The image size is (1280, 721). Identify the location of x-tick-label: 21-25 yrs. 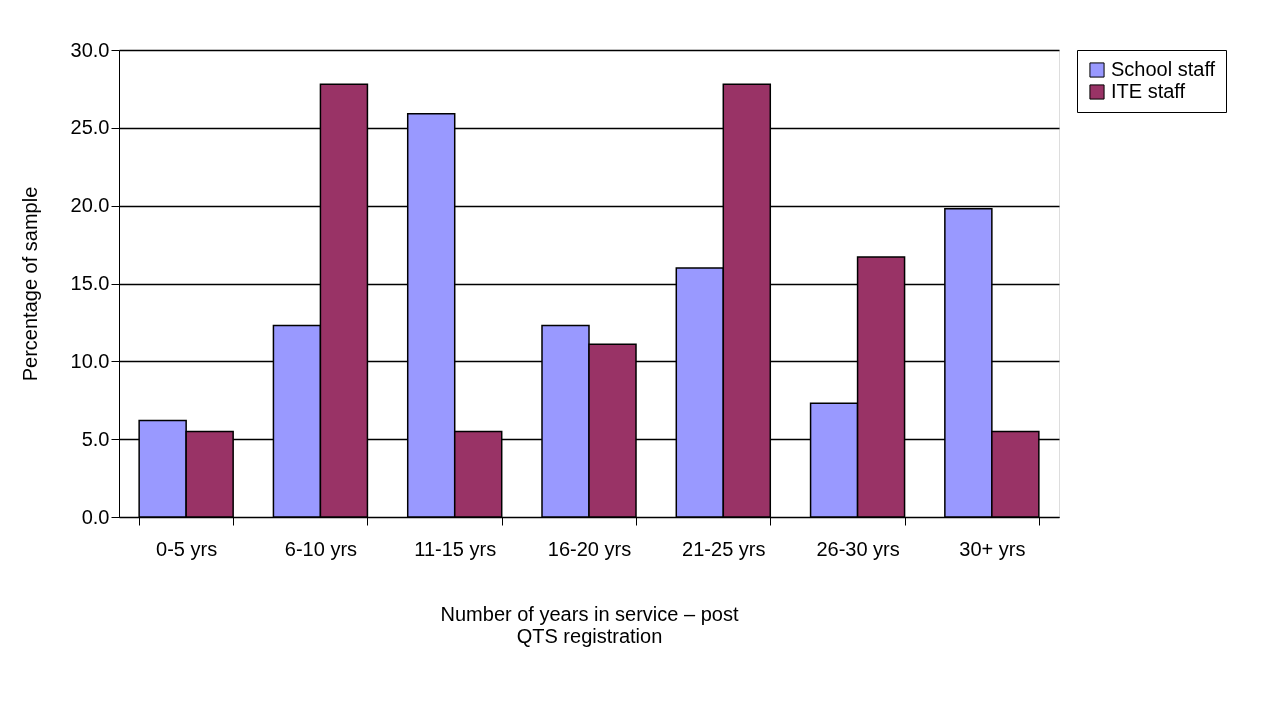
(724, 548).